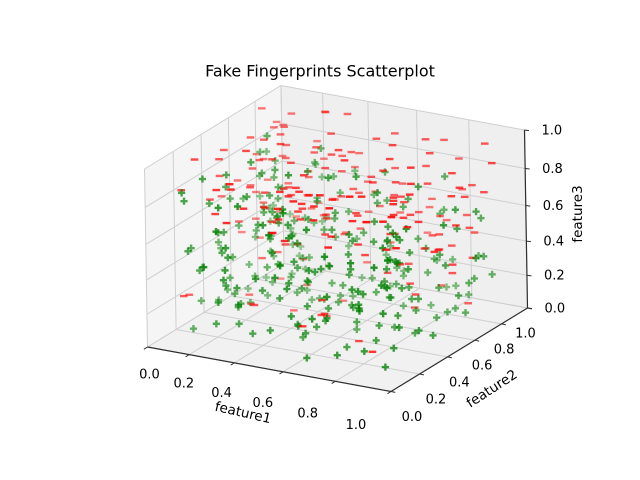  What do you see at coordinates (552, 131) in the screenshot?
I see `z-tick-label: 1.0` at bounding box center [552, 131].